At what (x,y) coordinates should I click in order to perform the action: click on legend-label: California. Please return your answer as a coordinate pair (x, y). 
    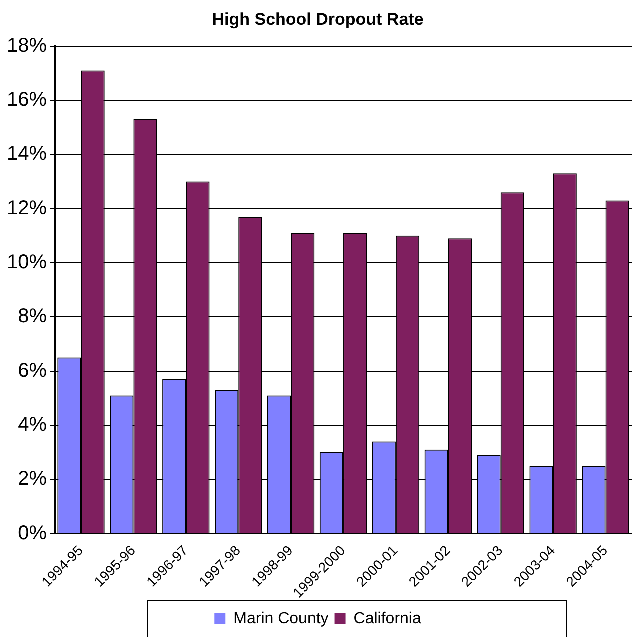
    Looking at the image, I should click on (388, 619).